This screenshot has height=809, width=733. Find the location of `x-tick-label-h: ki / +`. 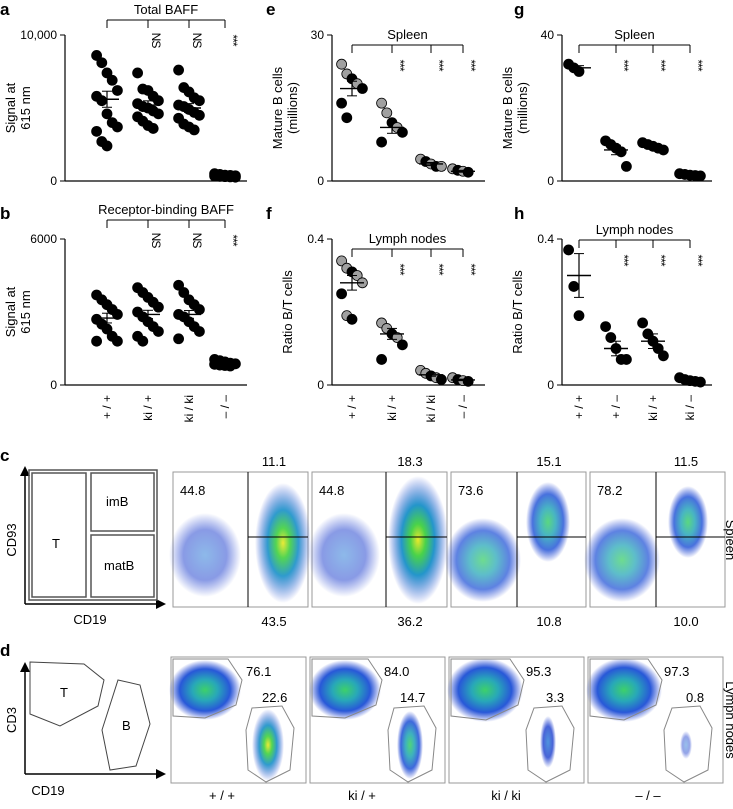

x-tick-label-h: ki / + is located at coordinates (653, 408).